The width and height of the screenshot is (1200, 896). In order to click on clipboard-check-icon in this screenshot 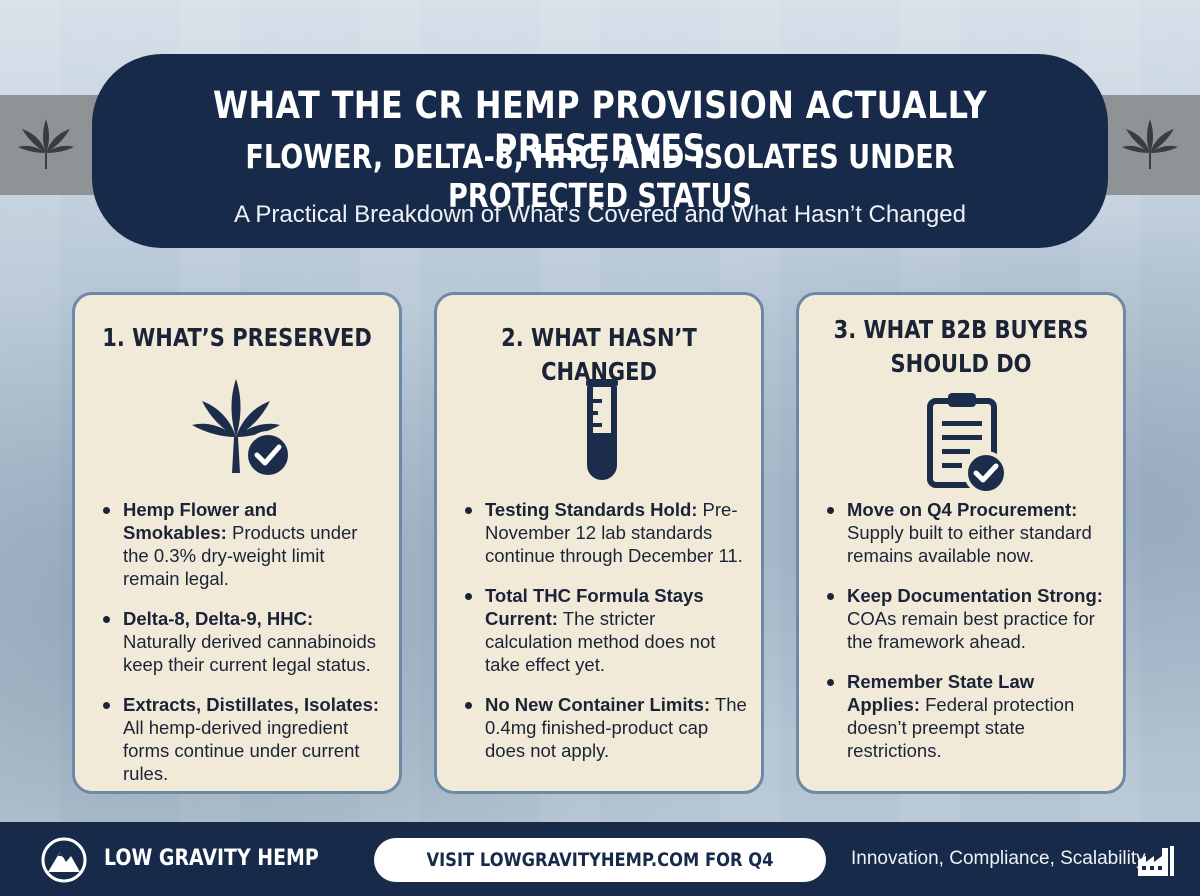, I will do `click(967, 444)`.